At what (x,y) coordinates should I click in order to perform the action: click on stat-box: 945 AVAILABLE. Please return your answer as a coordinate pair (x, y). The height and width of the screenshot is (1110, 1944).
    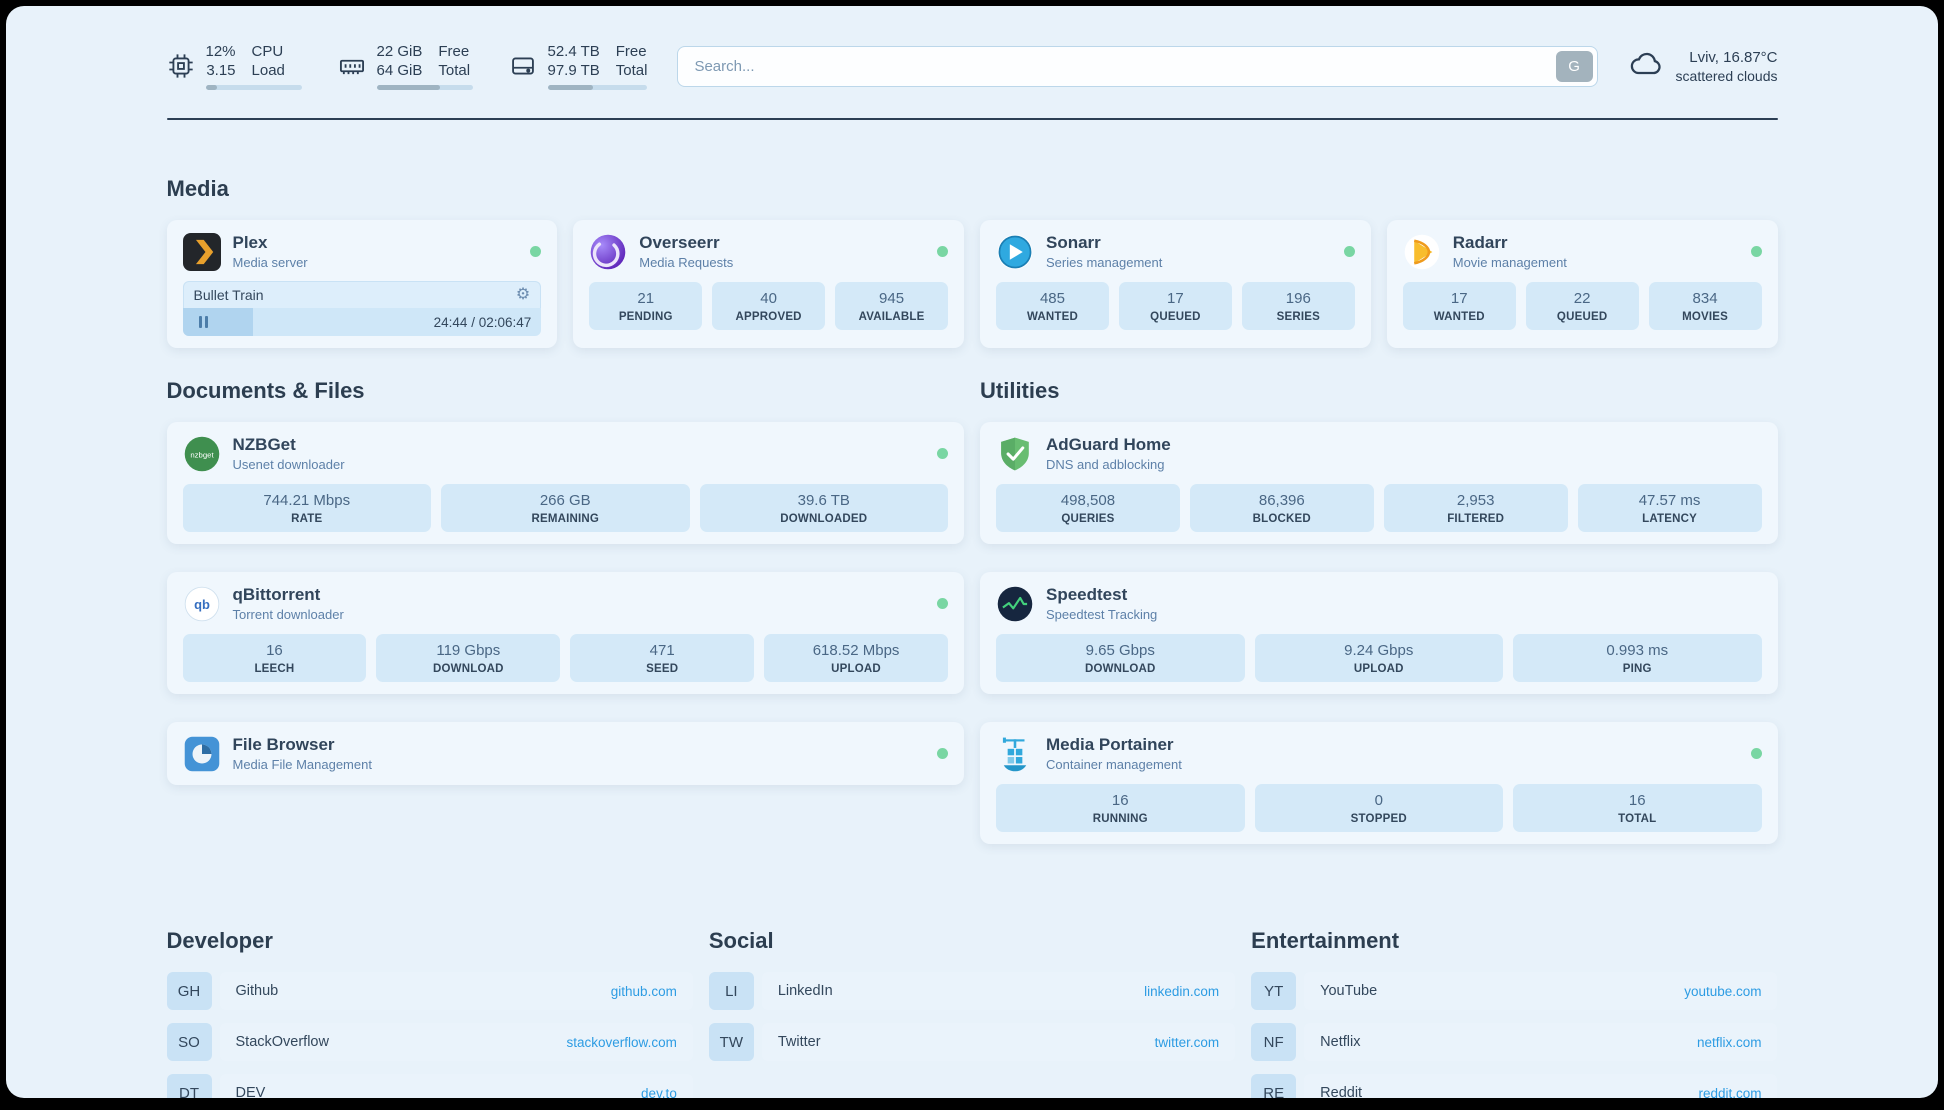
    Looking at the image, I should click on (892, 306).